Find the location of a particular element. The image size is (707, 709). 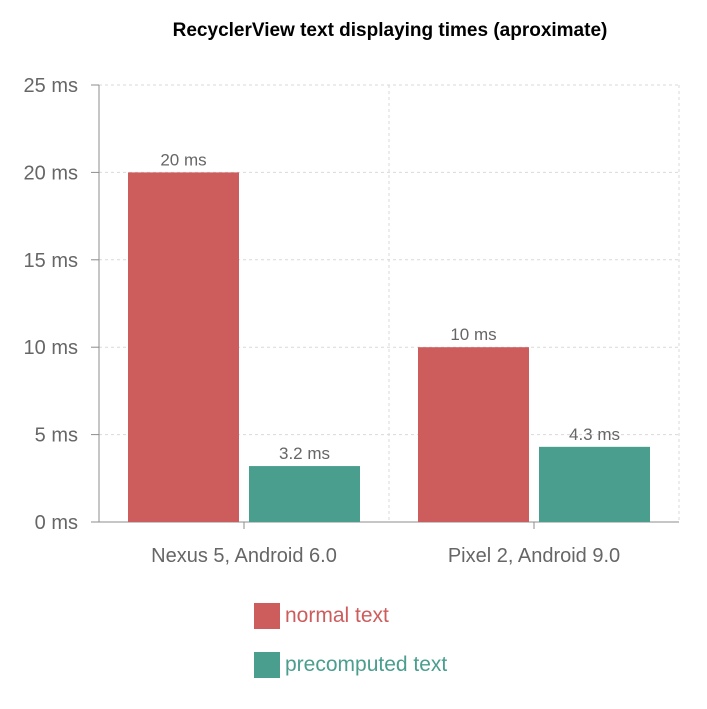

x-tick-label: Nexus 5, Android 6.0 is located at coordinates (244, 556).